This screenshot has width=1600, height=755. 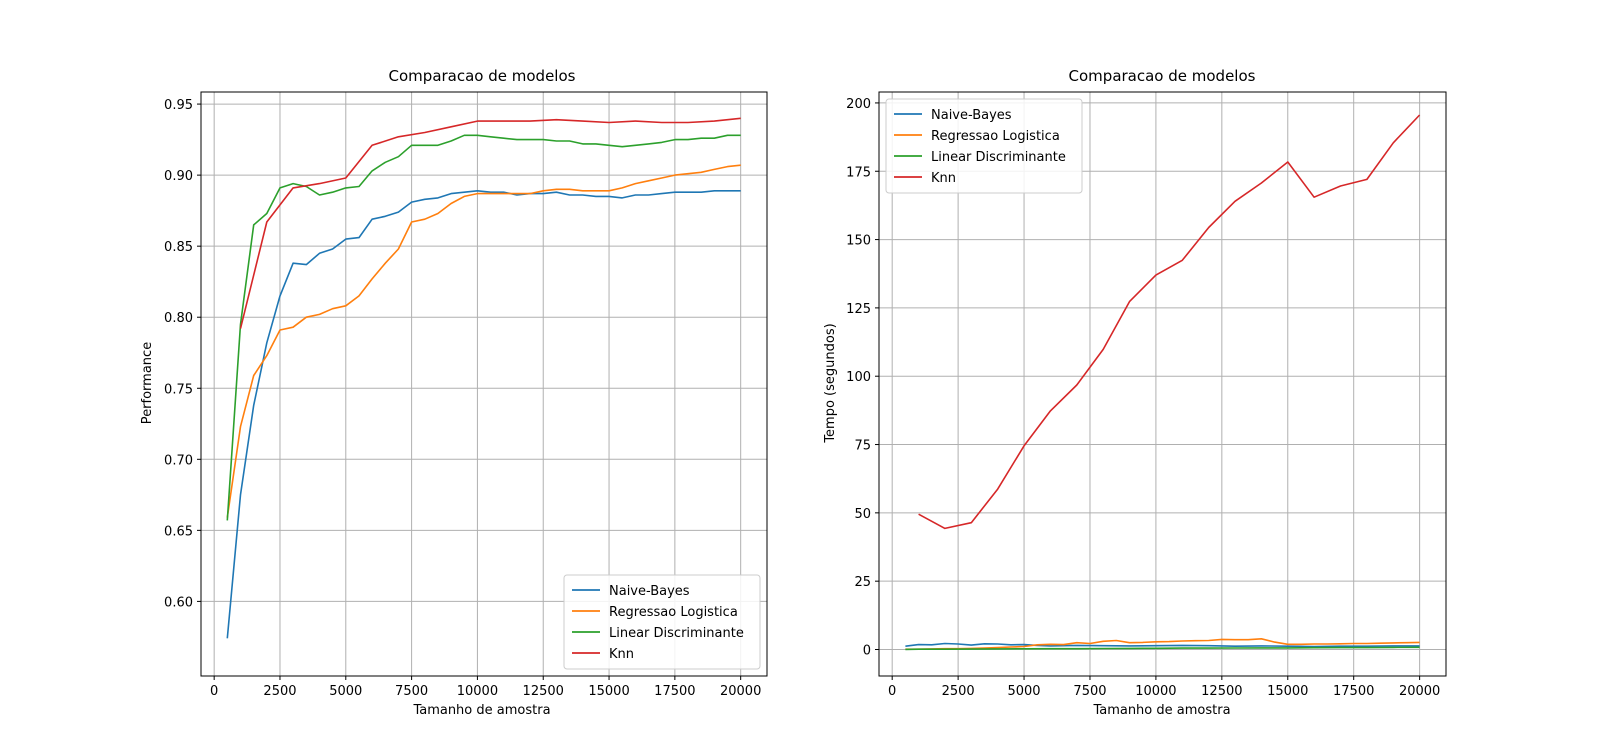 What do you see at coordinates (858, 104) in the screenshot?
I see `y-tick-label: 200` at bounding box center [858, 104].